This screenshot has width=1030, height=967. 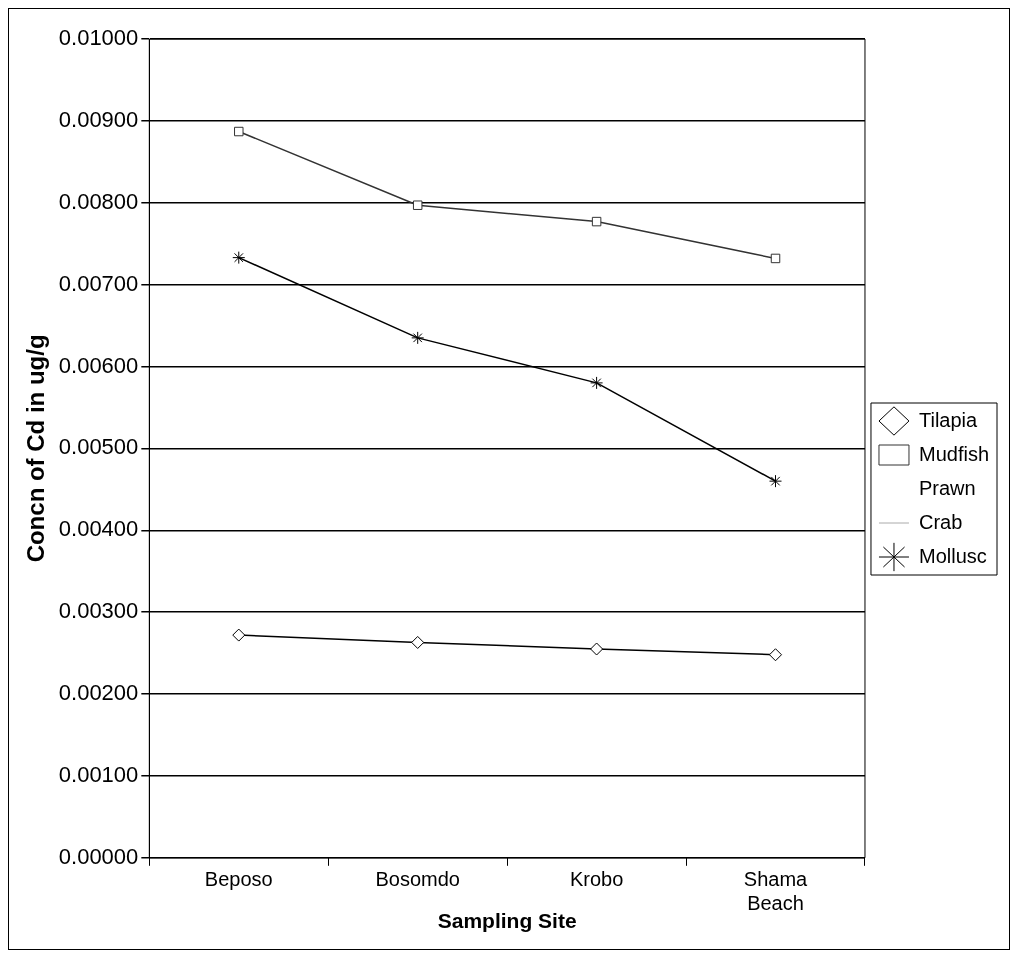 What do you see at coordinates (98, 611) in the screenshot?
I see `y-tick-label: 0.00300` at bounding box center [98, 611].